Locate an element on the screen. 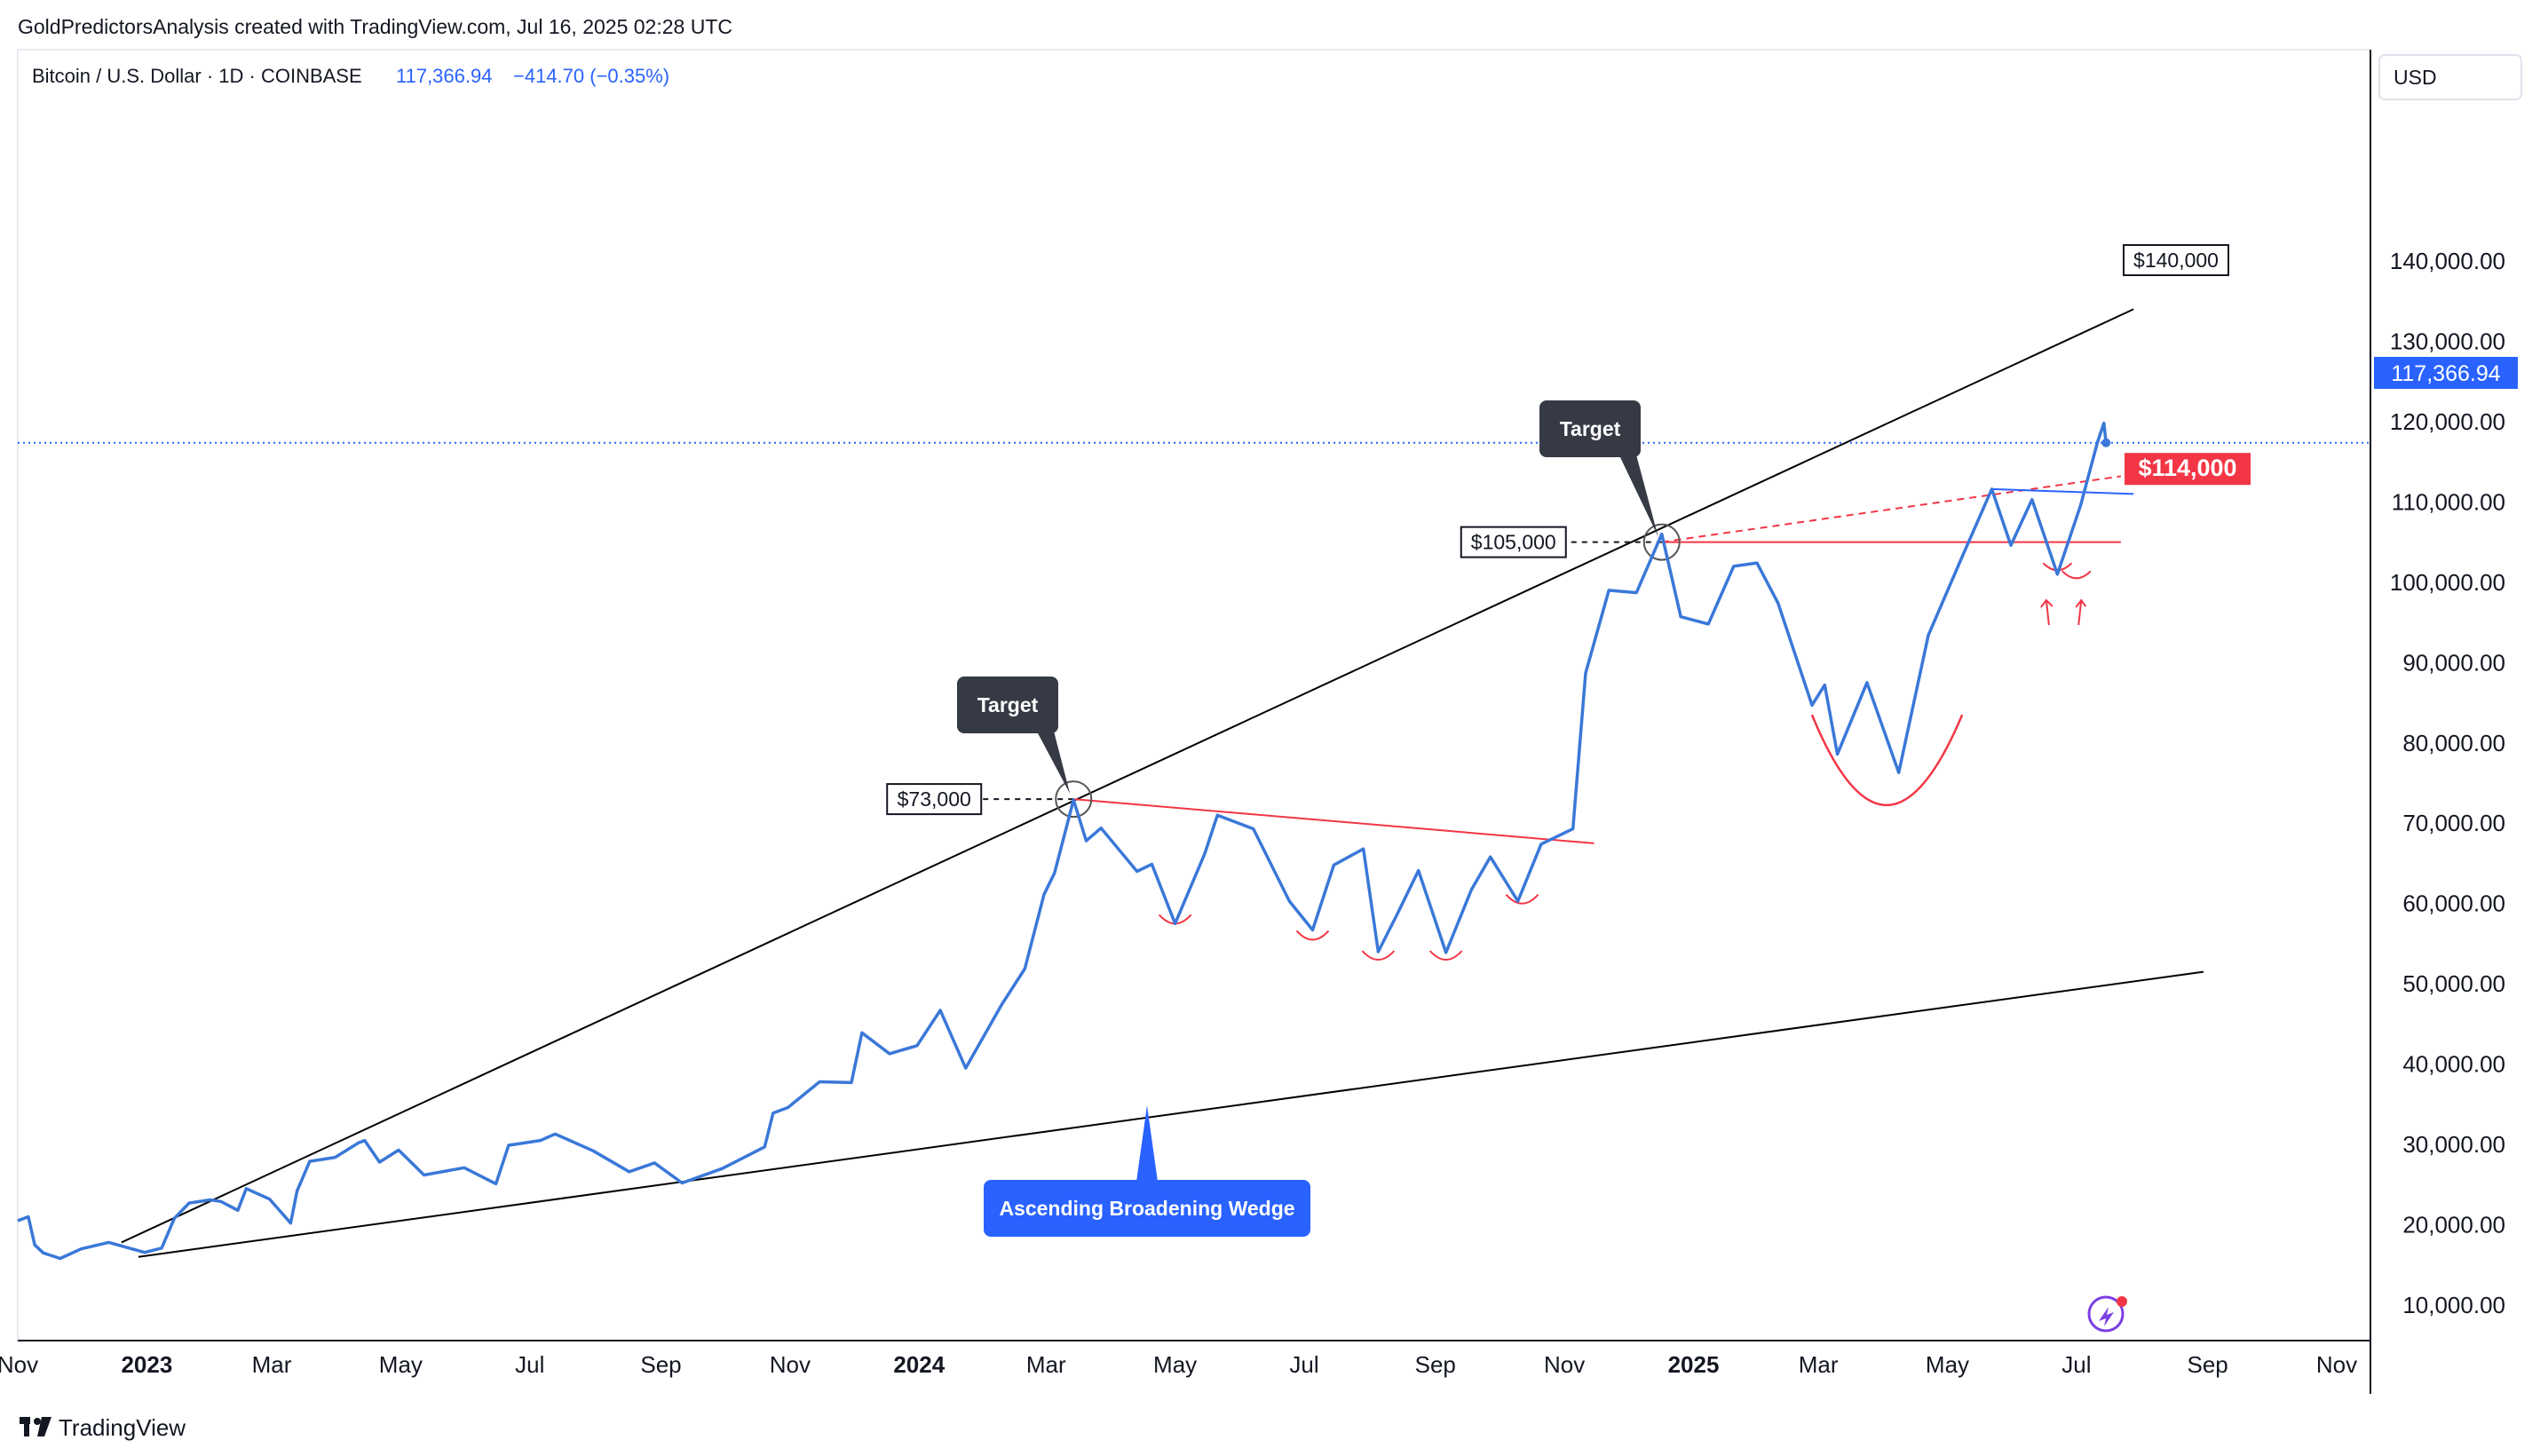 The height and width of the screenshot is (1456, 2548). price-label-114000-box is located at coordinates (2188, 470).